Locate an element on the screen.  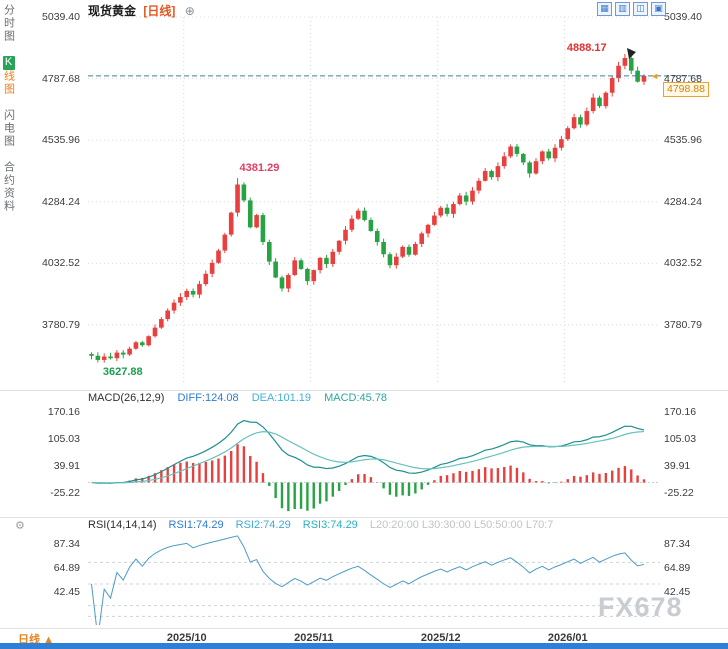
chevron-up-icon: ▲ is located at coordinates (48, 640).